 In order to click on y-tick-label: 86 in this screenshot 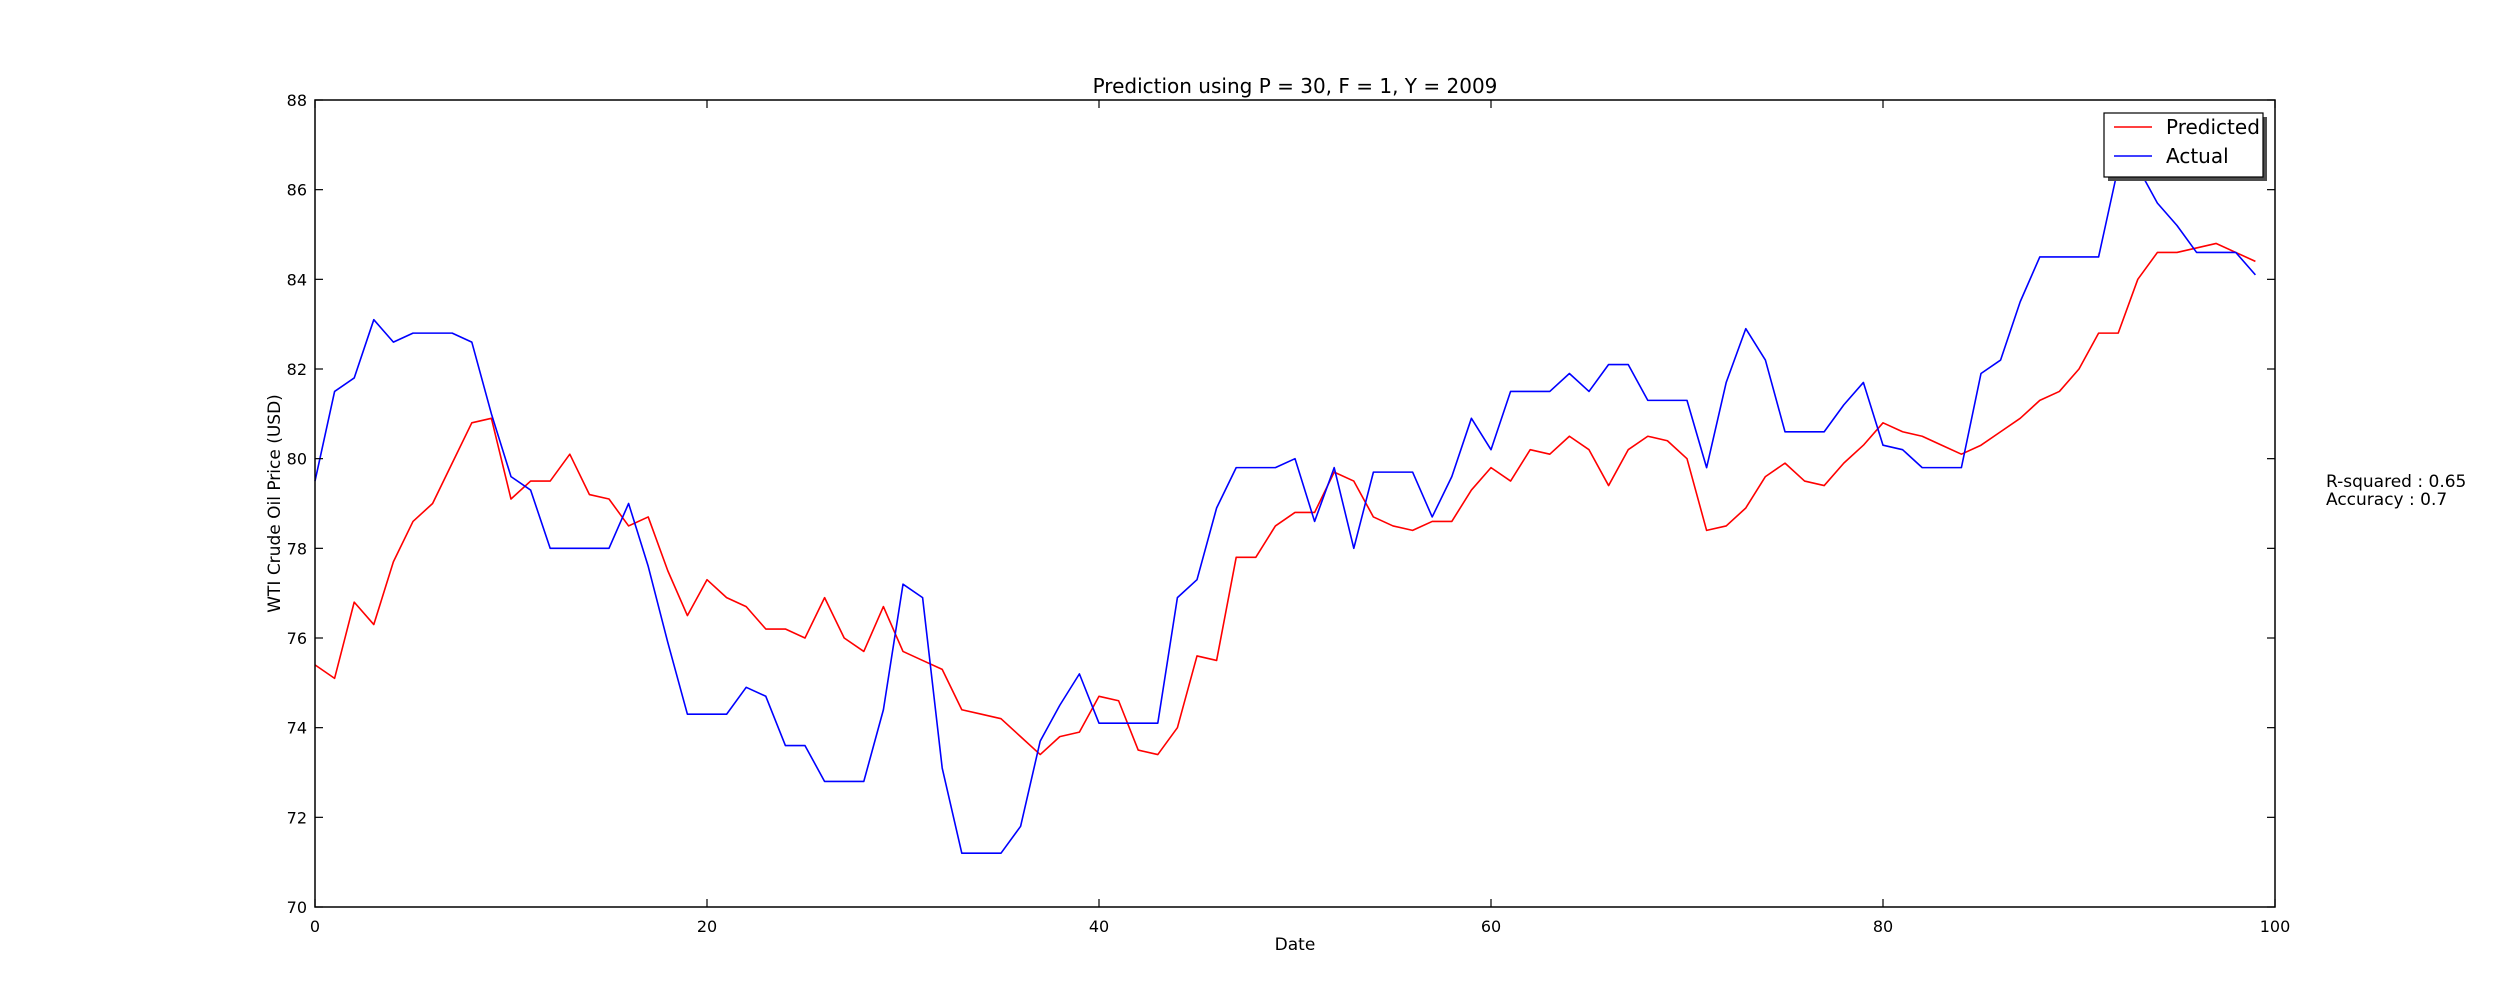, I will do `click(297, 190)`.